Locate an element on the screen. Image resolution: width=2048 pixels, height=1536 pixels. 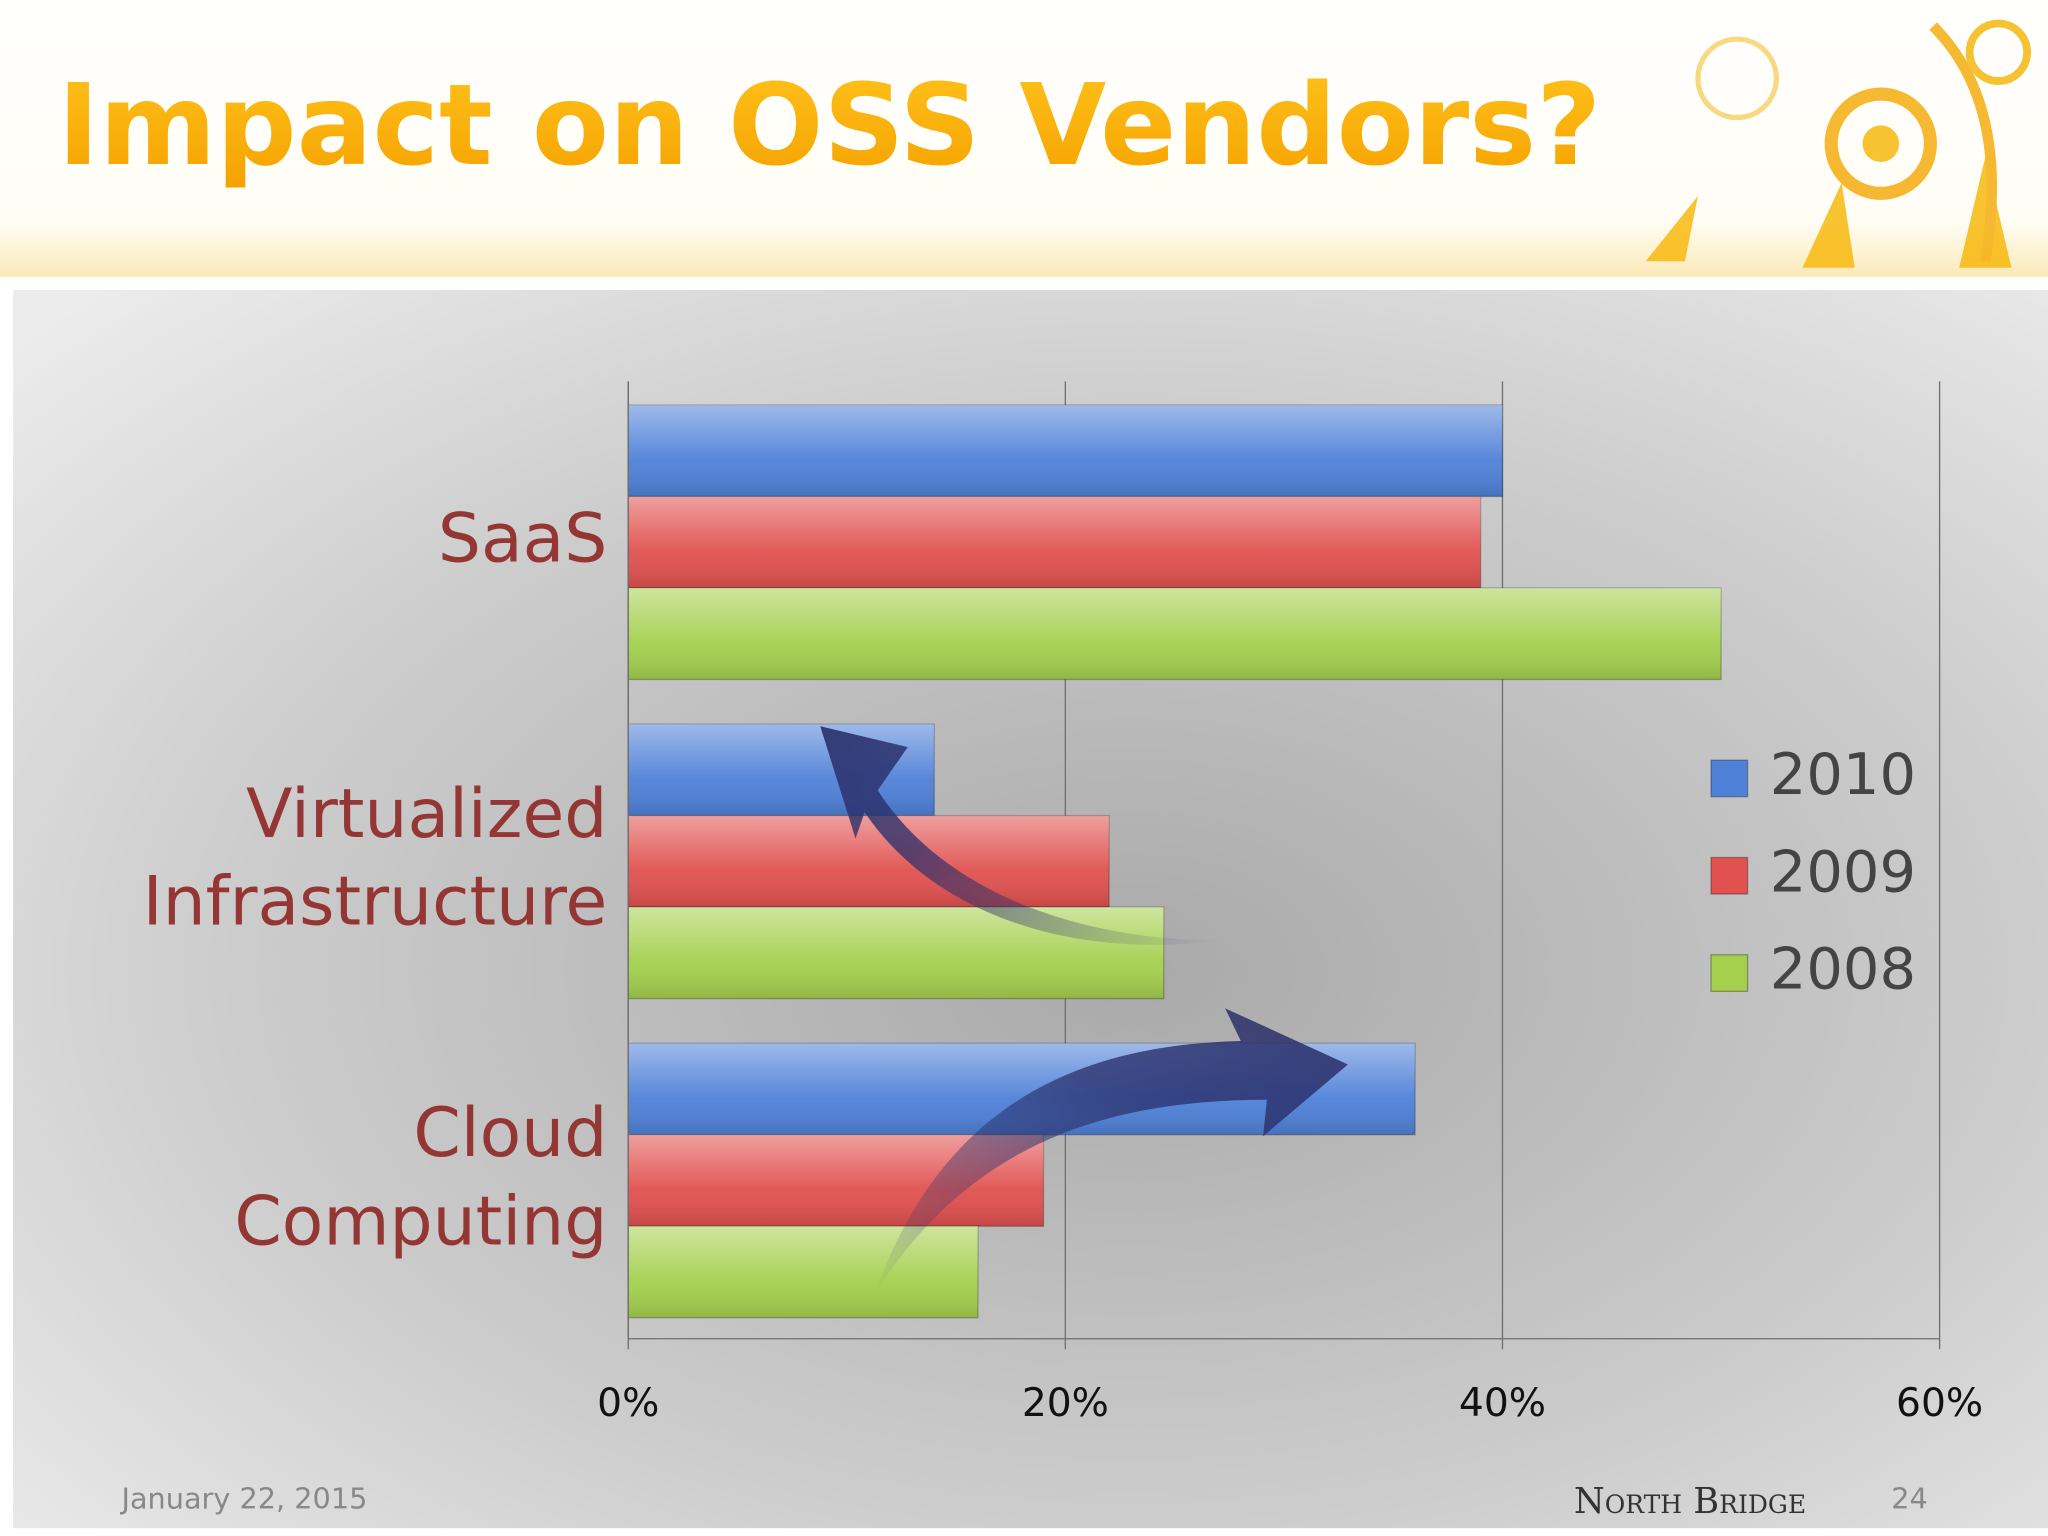
x-tick-label: 0% is located at coordinates (628, 1403).